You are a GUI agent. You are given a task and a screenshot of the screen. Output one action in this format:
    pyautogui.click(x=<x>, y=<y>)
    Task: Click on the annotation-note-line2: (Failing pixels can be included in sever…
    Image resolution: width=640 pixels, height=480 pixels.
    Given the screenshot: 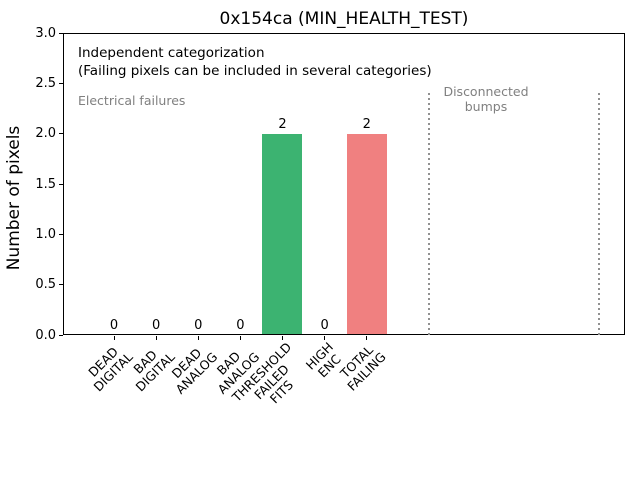 What is the action you would take?
    pyautogui.click(x=255, y=71)
    